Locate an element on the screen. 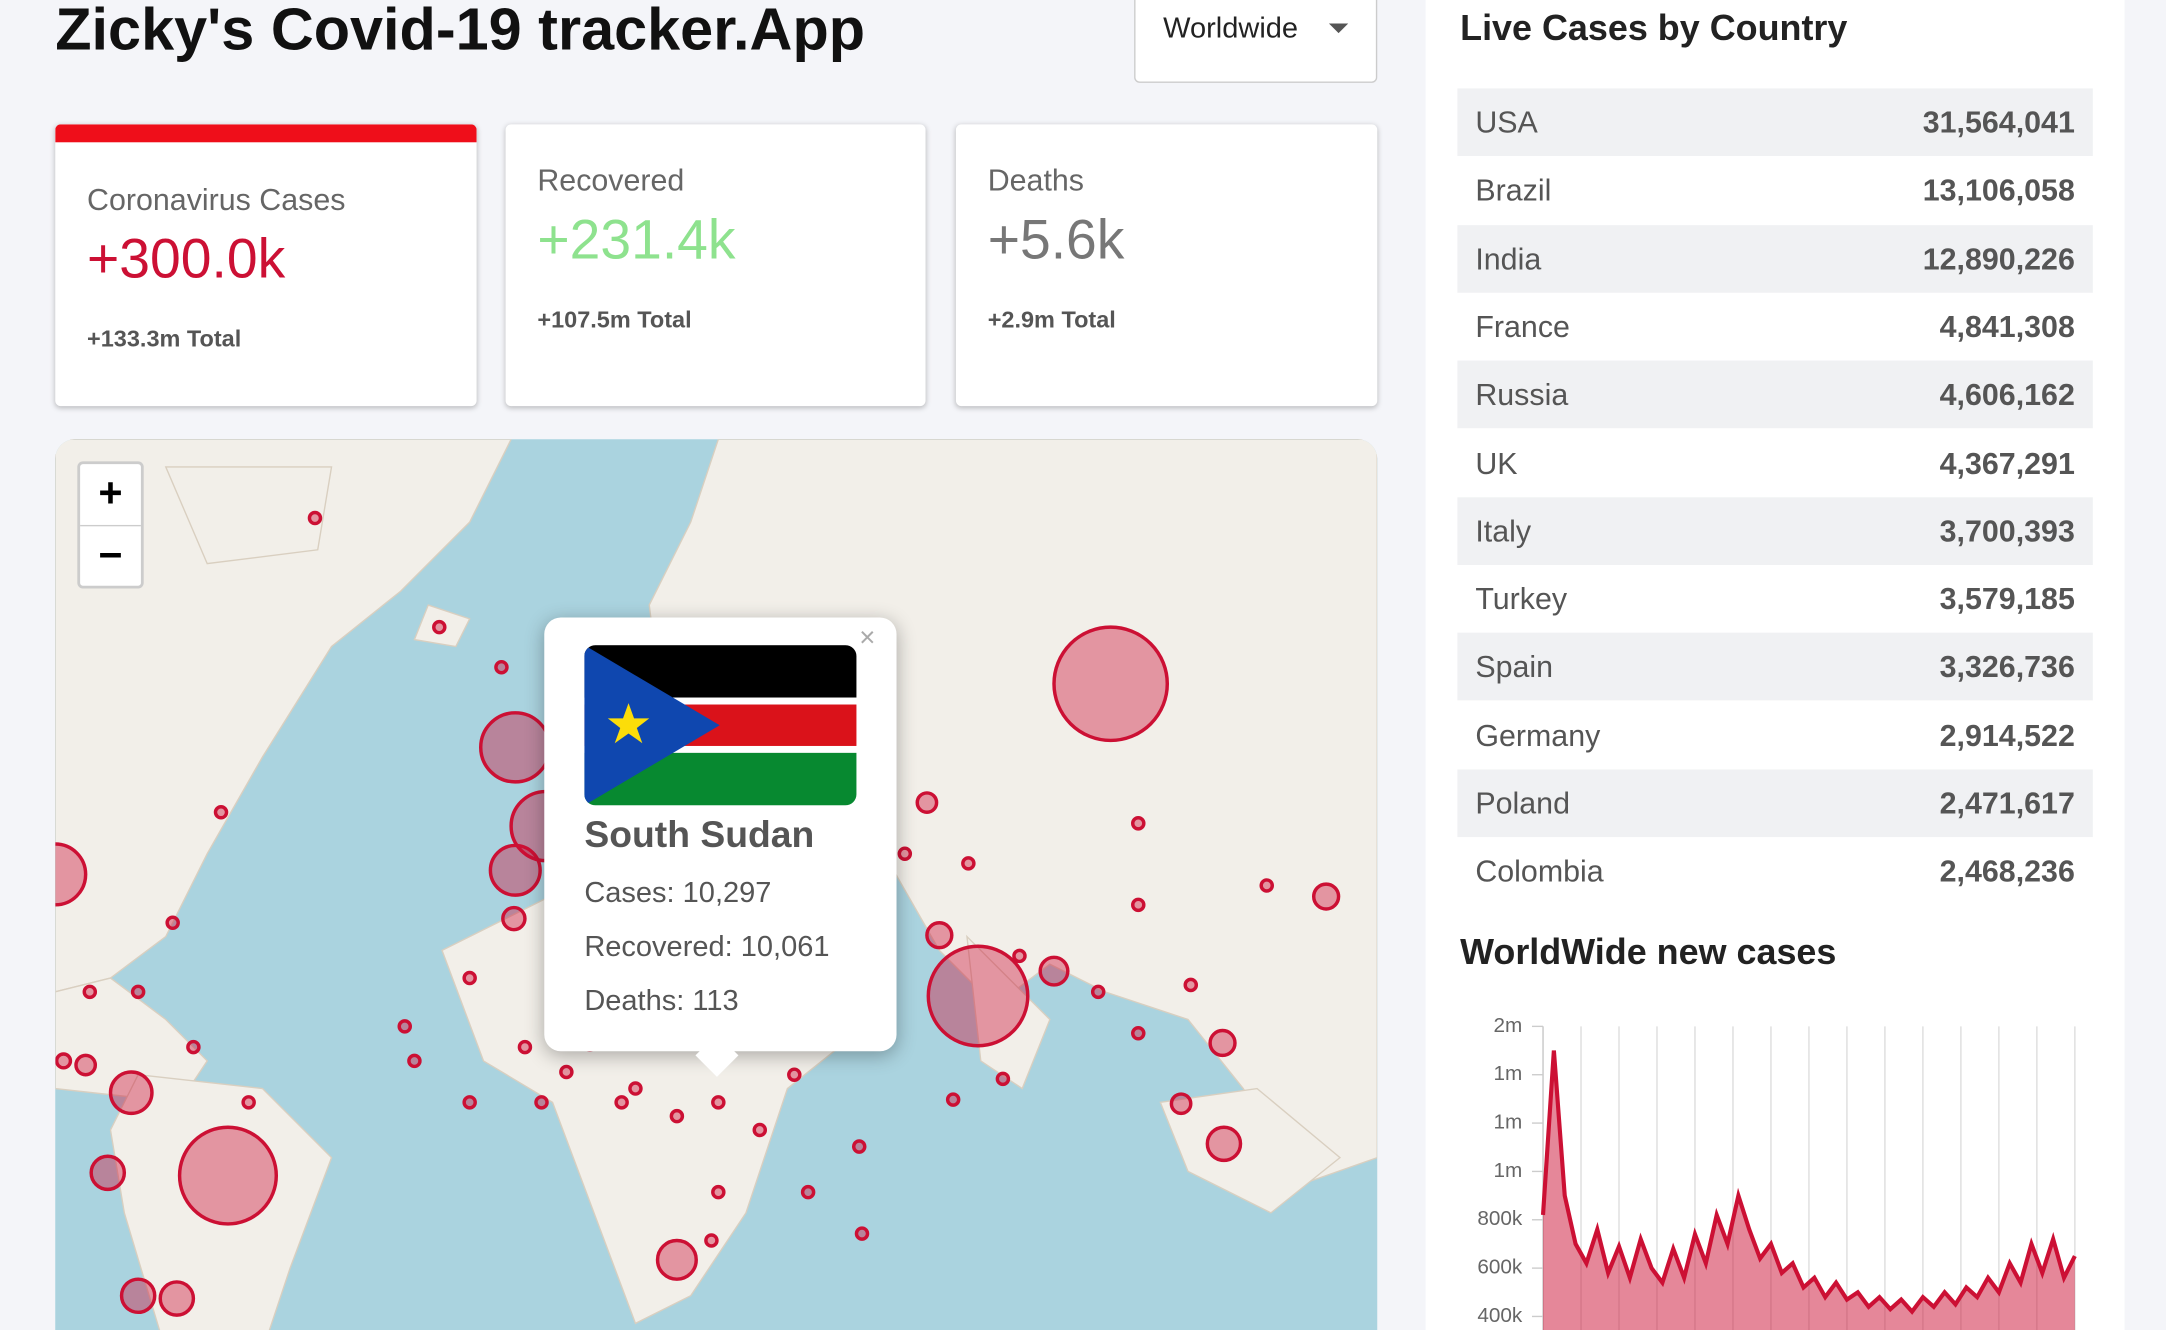 Image resolution: width=2166 pixels, height=1330 pixels. table-row: Germany 2,914,522 is located at coordinates (1775, 735).